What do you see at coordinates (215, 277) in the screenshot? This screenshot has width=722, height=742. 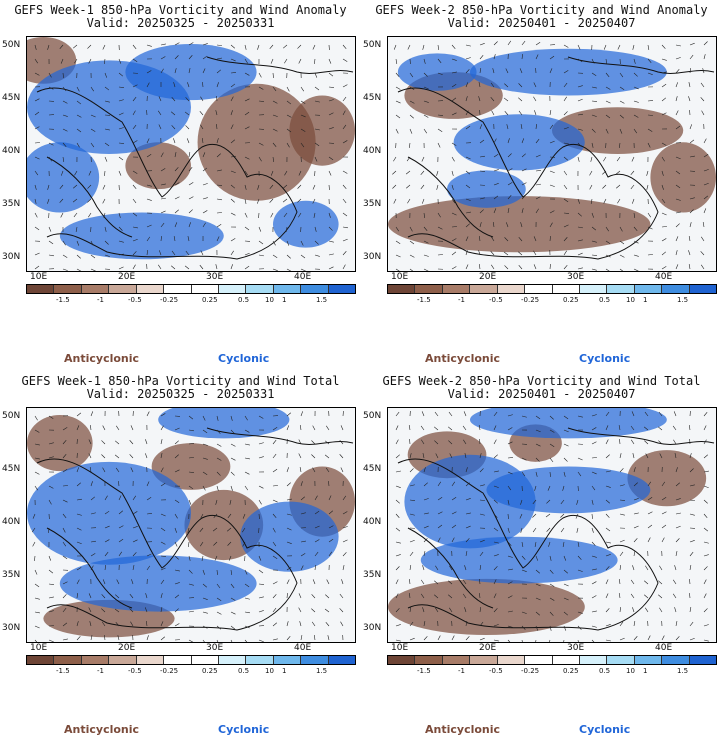 I see `lon-label: 30E` at bounding box center [215, 277].